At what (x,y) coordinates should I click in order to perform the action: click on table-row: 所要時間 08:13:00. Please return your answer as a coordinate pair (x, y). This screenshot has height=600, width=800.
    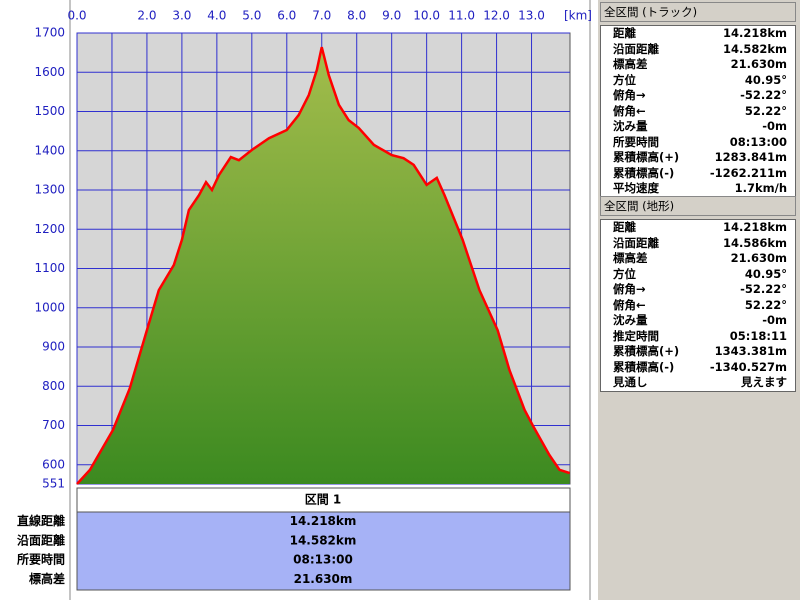
    Looking at the image, I should click on (698, 143).